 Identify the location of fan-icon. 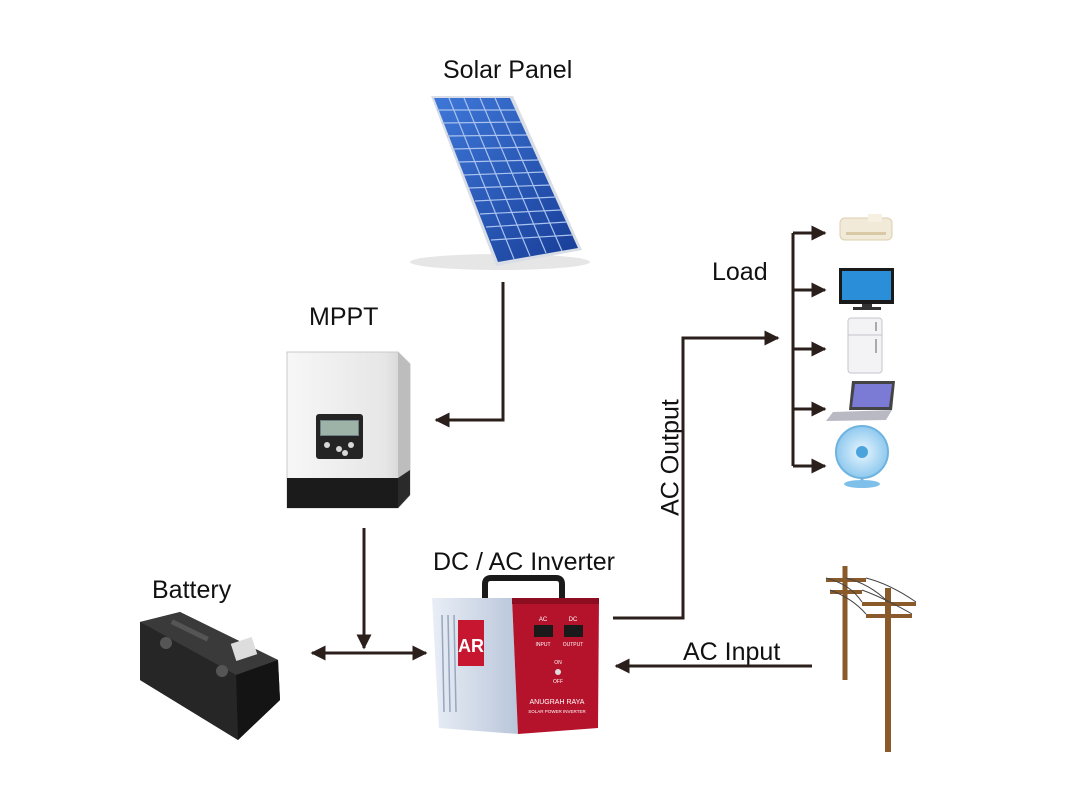
(862, 456).